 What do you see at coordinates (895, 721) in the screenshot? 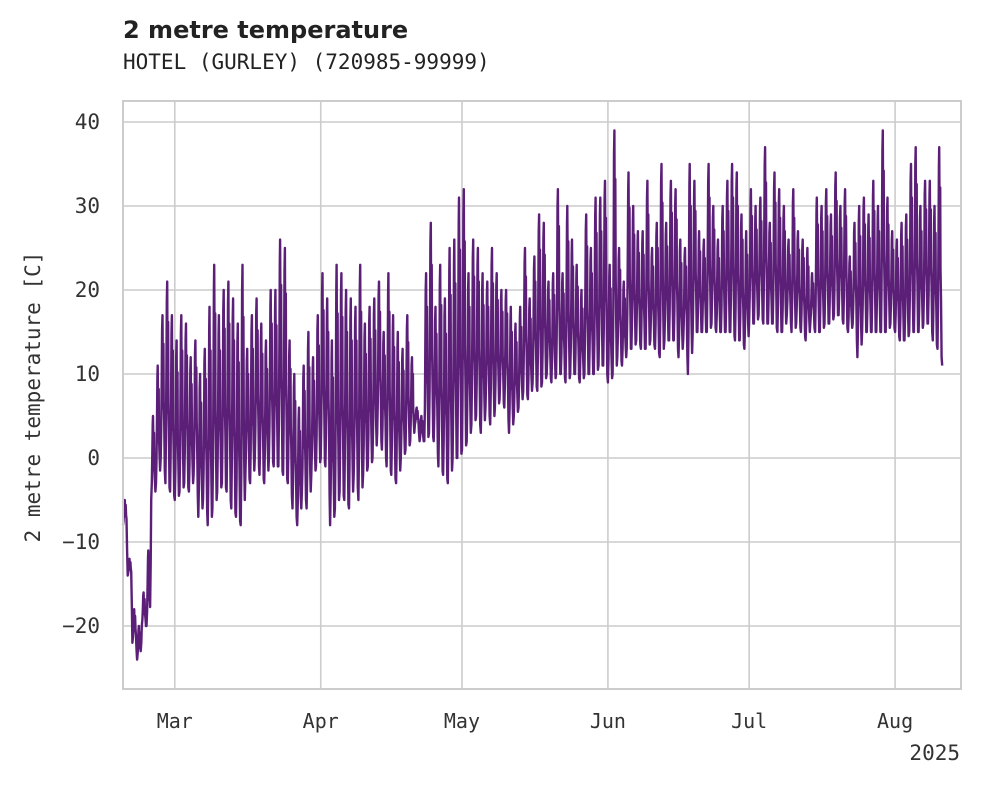
I see `x-tick-label: Aug` at bounding box center [895, 721].